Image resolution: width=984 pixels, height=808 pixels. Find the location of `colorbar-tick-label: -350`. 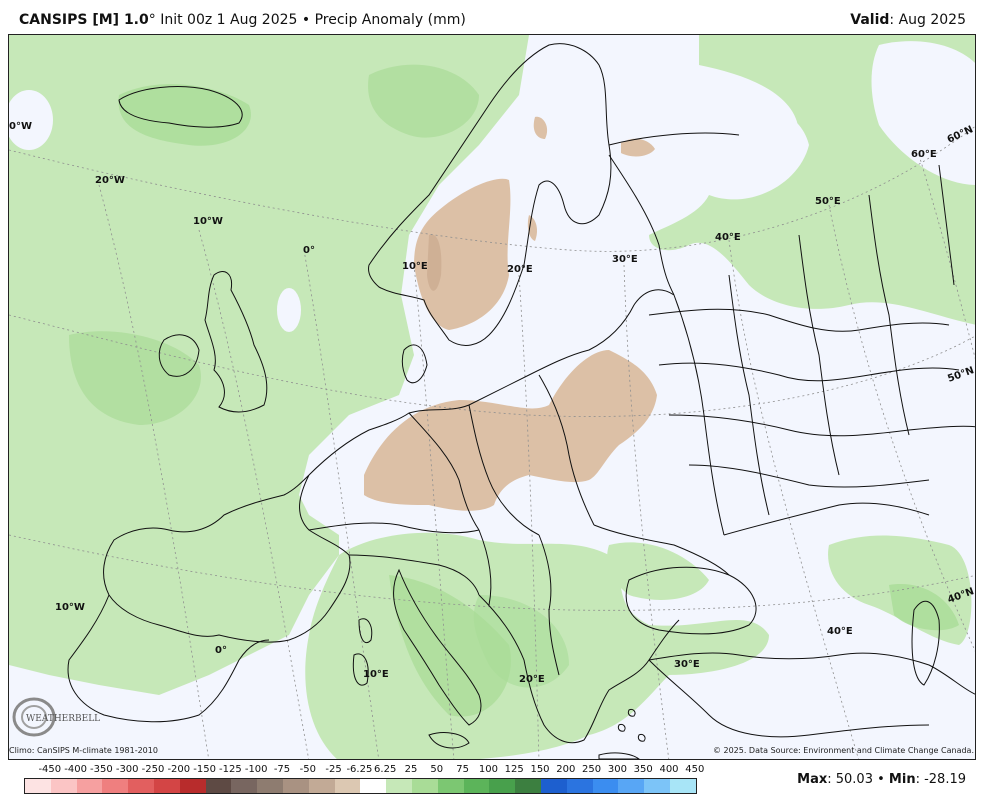

colorbar-tick-label: -350 is located at coordinates (101, 769).